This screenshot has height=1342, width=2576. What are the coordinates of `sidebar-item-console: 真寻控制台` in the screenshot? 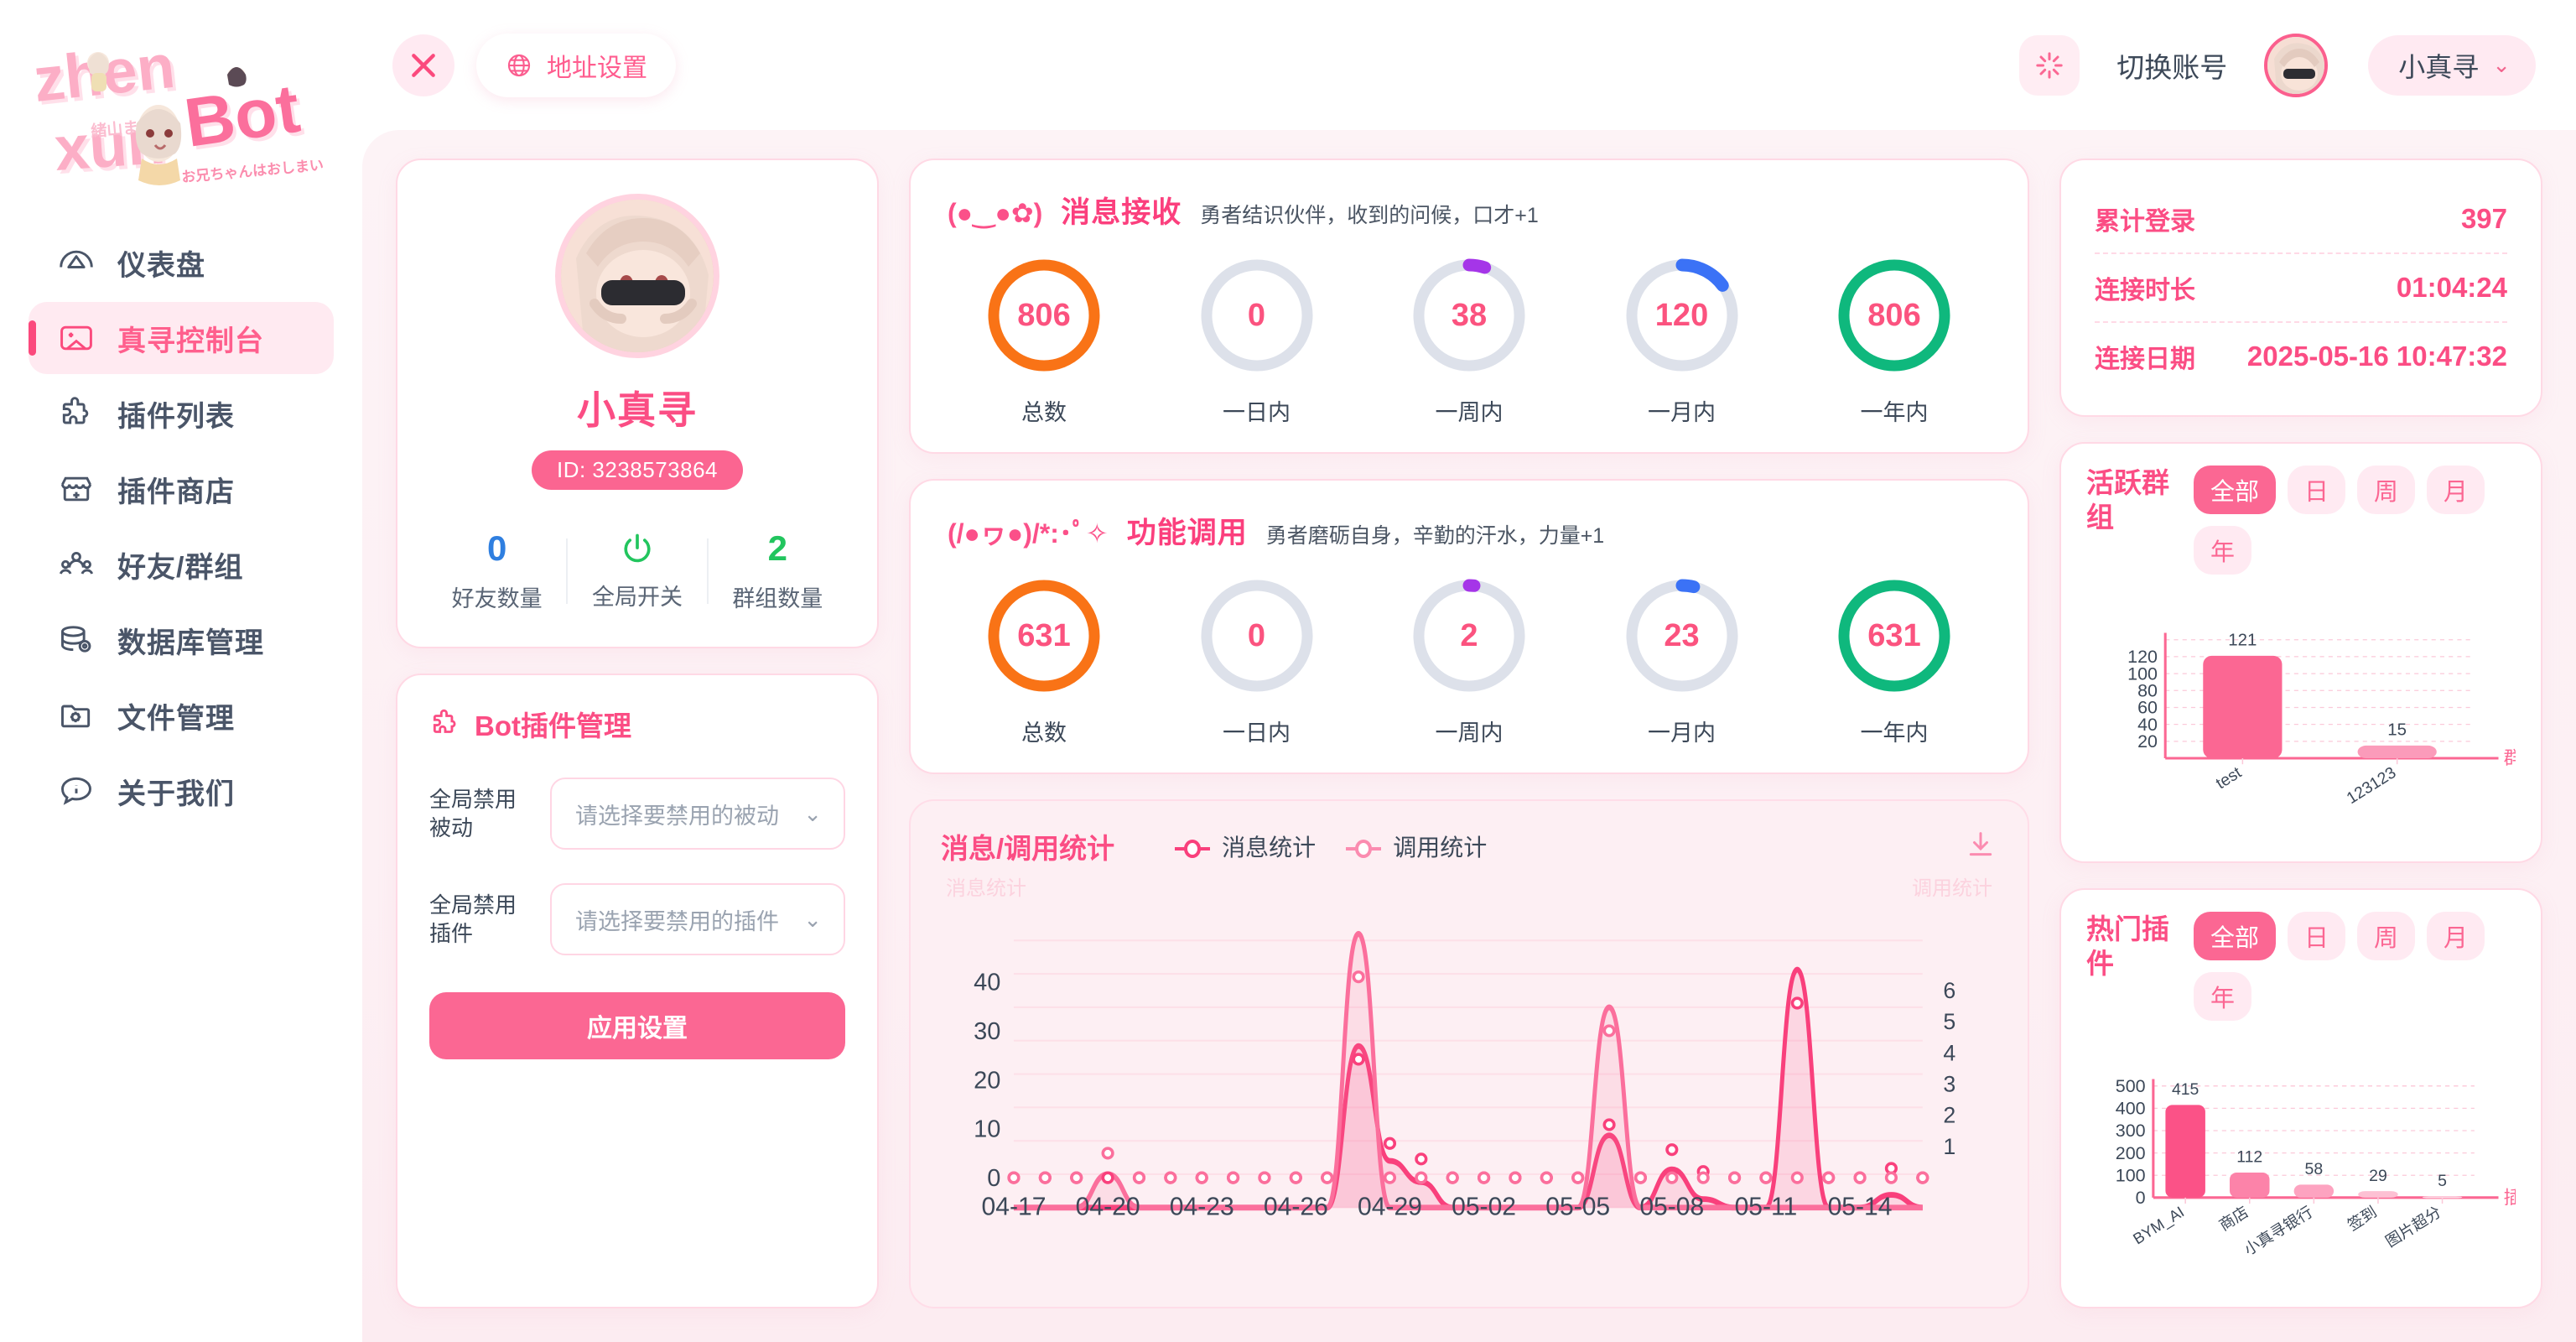 It's located at (181, 338).